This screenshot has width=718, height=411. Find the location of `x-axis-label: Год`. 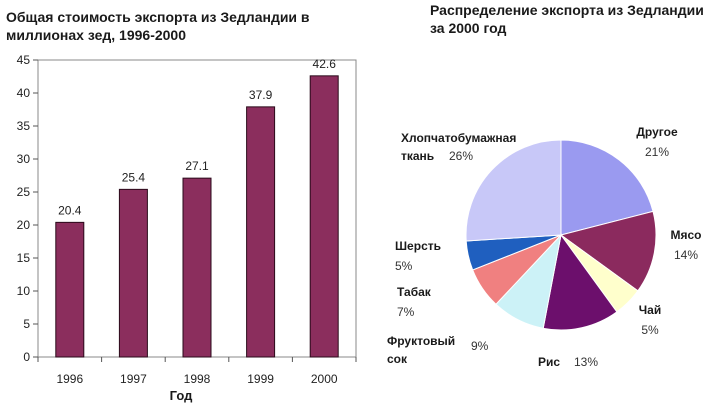

x-axis-label: Год is located at coordinates (181, 395).